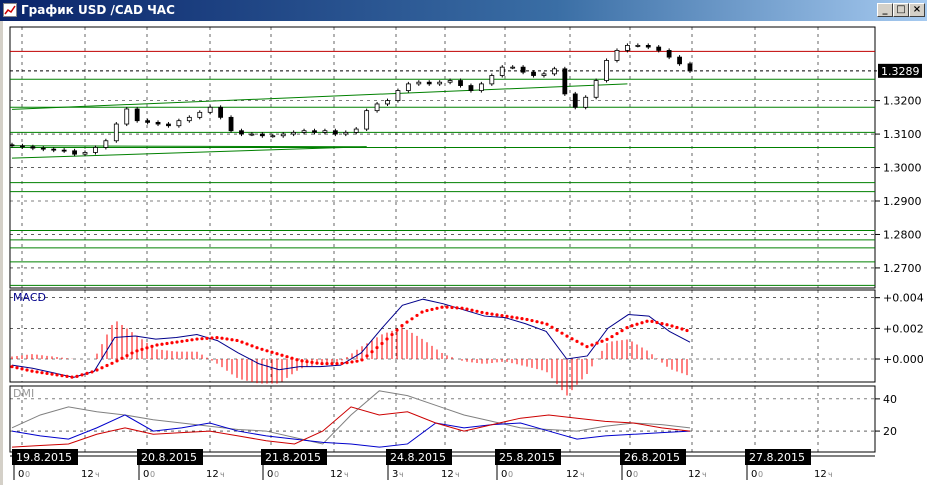  What do you see at coordinates (903, 298) in the screenshot?
I see `macd-tick-label: +0.004` at bounding box center [903, 298].